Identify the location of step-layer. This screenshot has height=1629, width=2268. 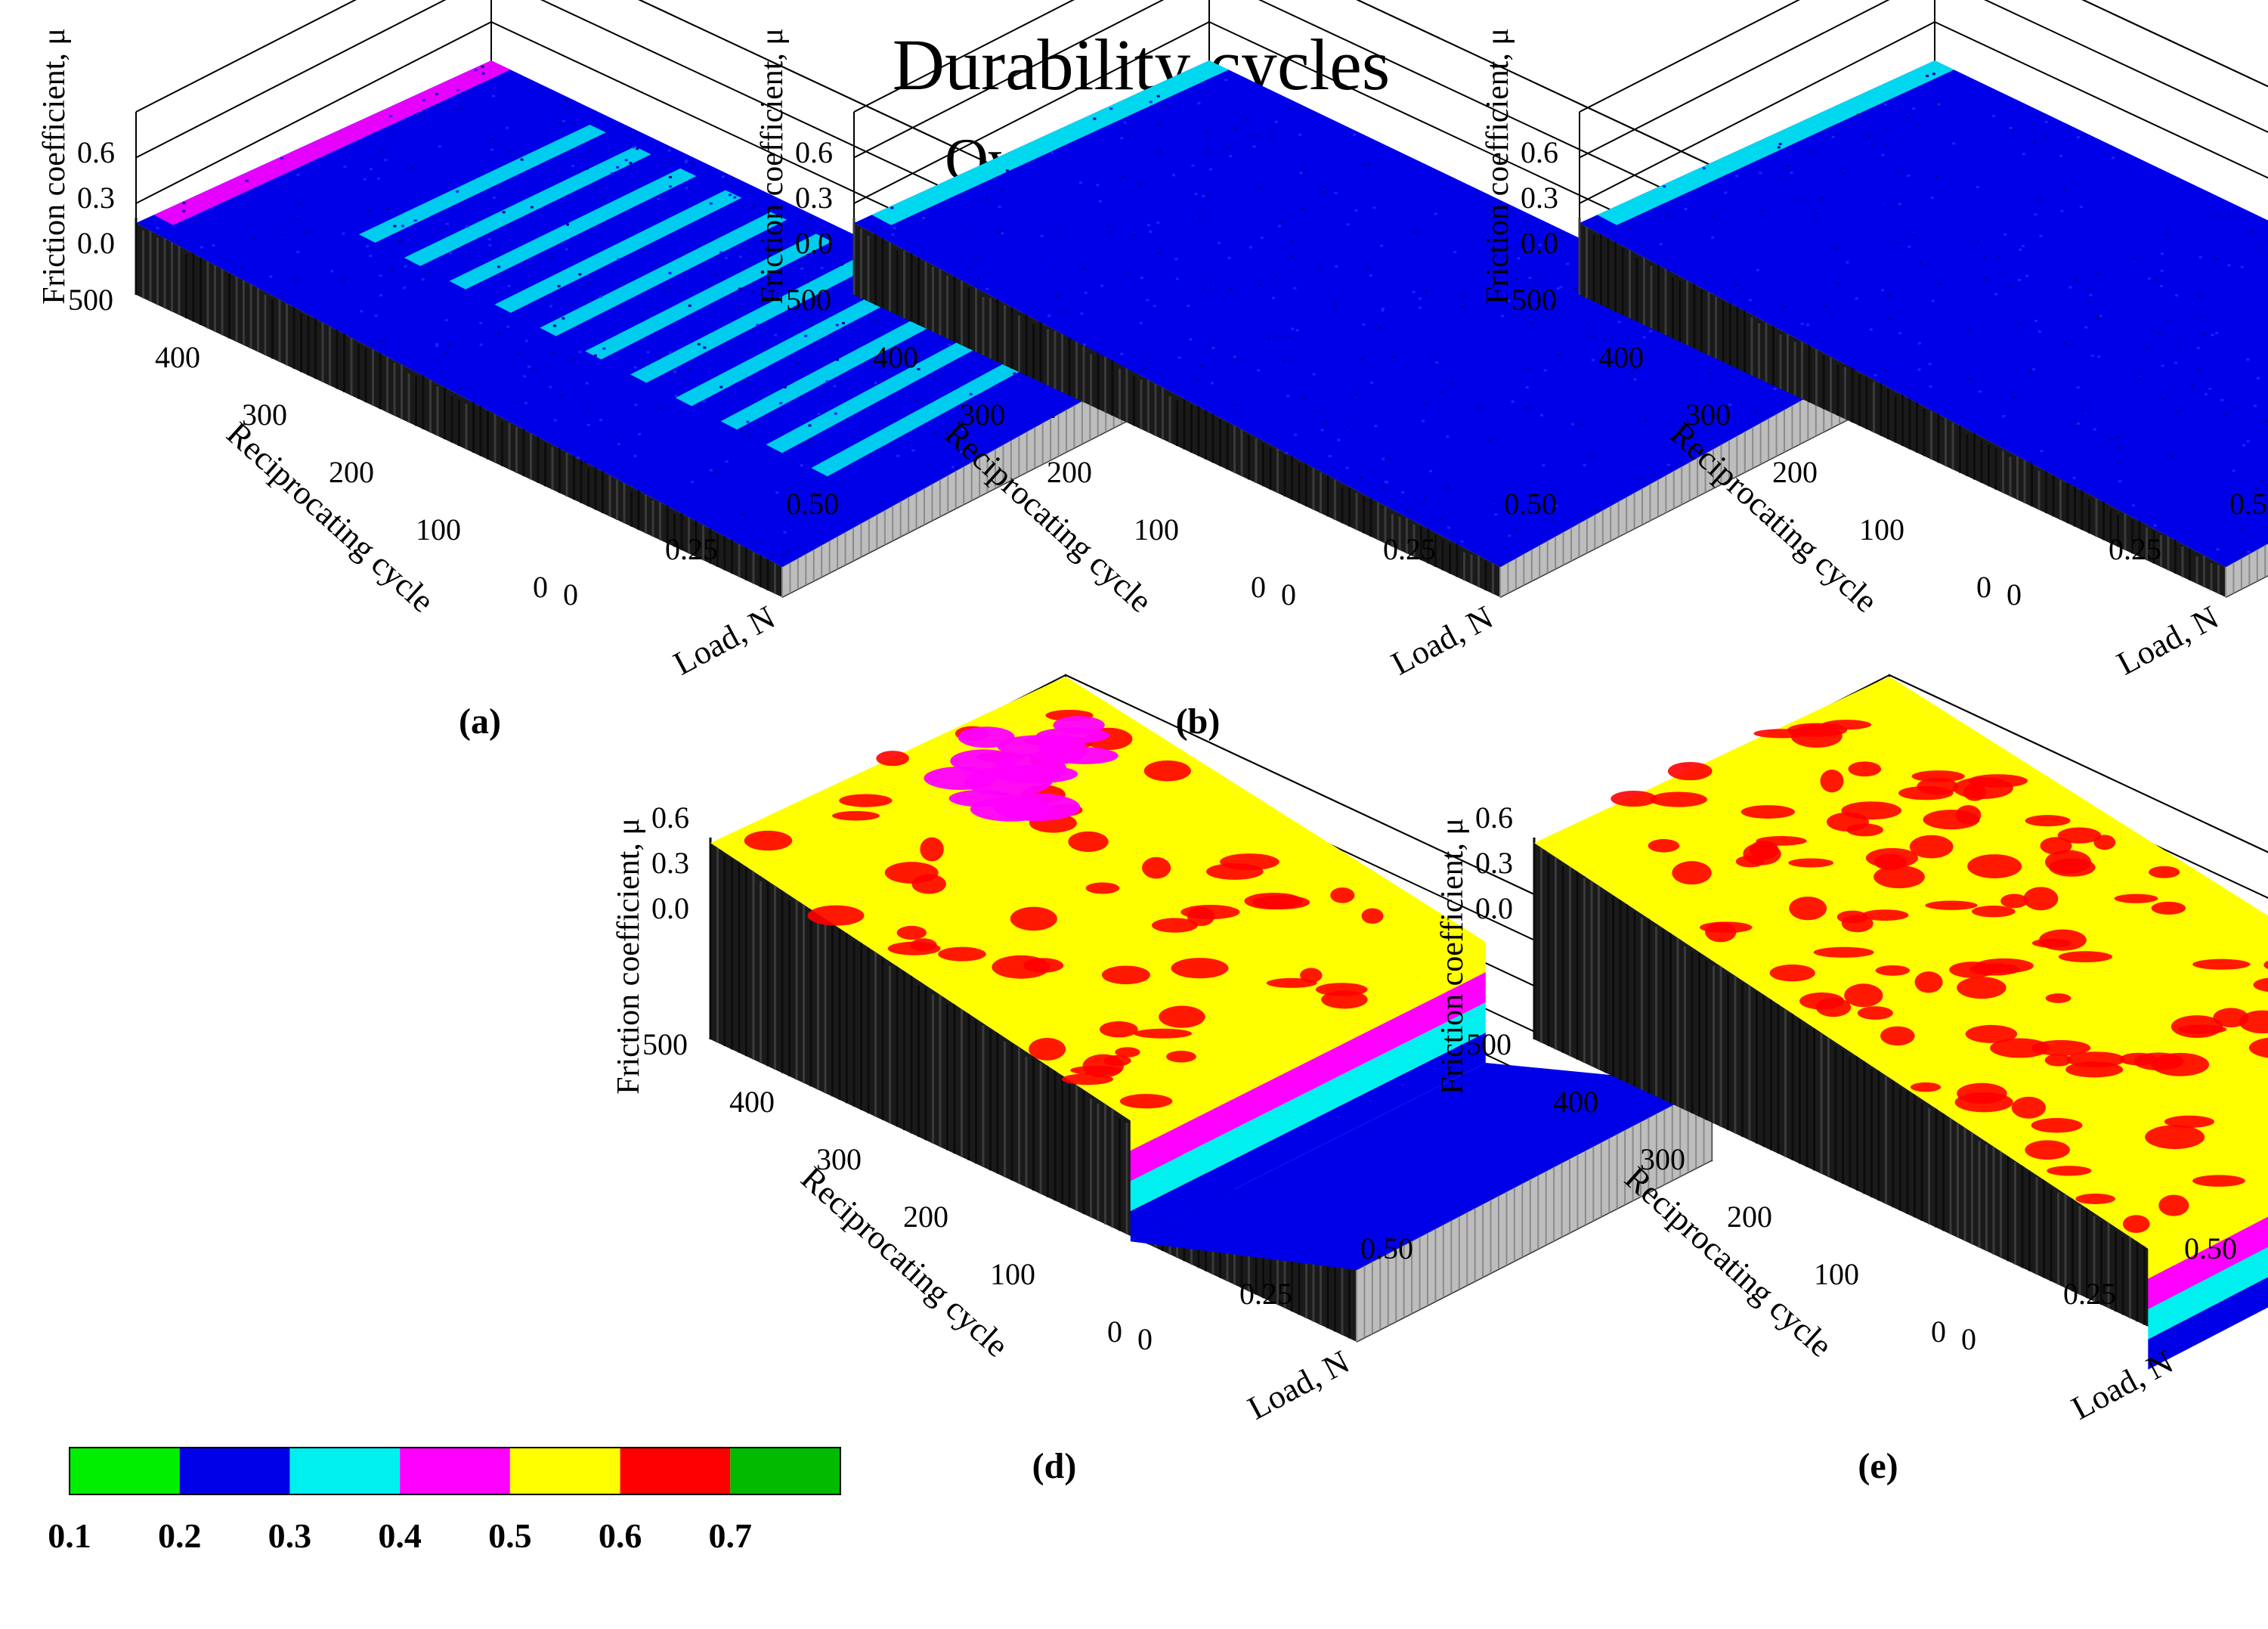
(1308, 1046).